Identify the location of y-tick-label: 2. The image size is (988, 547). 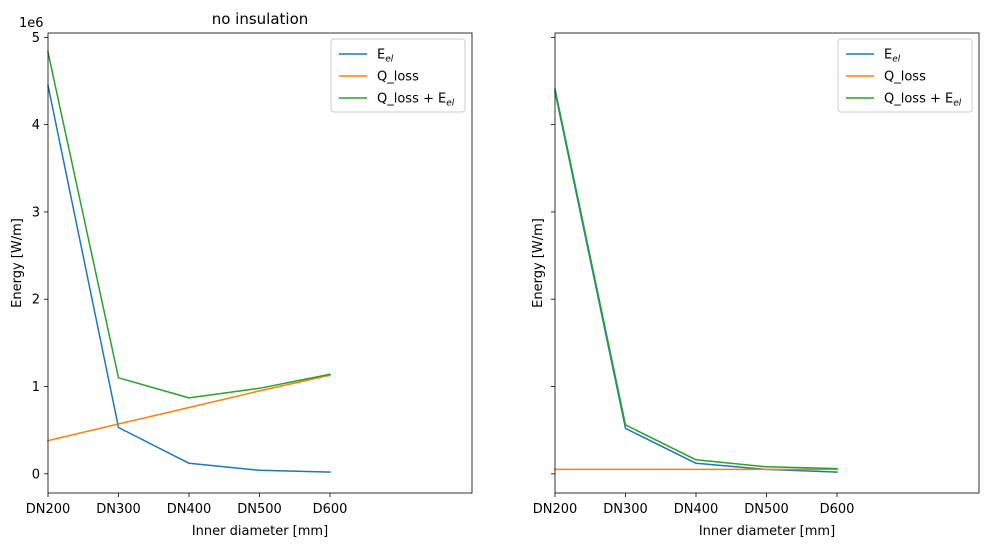
(36, 300).